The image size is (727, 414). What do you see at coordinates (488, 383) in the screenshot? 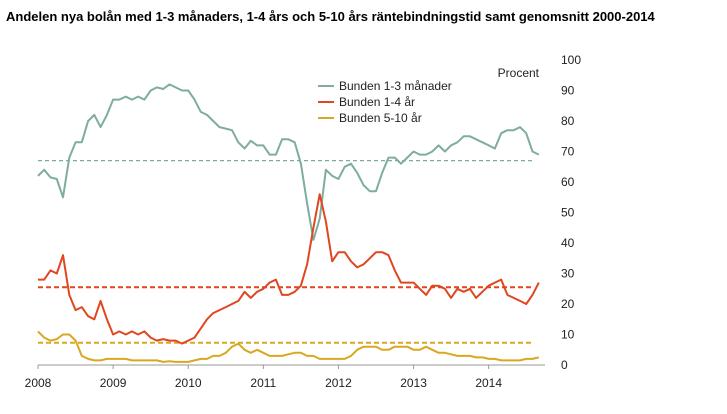
I see `x-tick-label: 2014` at bounding box center [488, 383].